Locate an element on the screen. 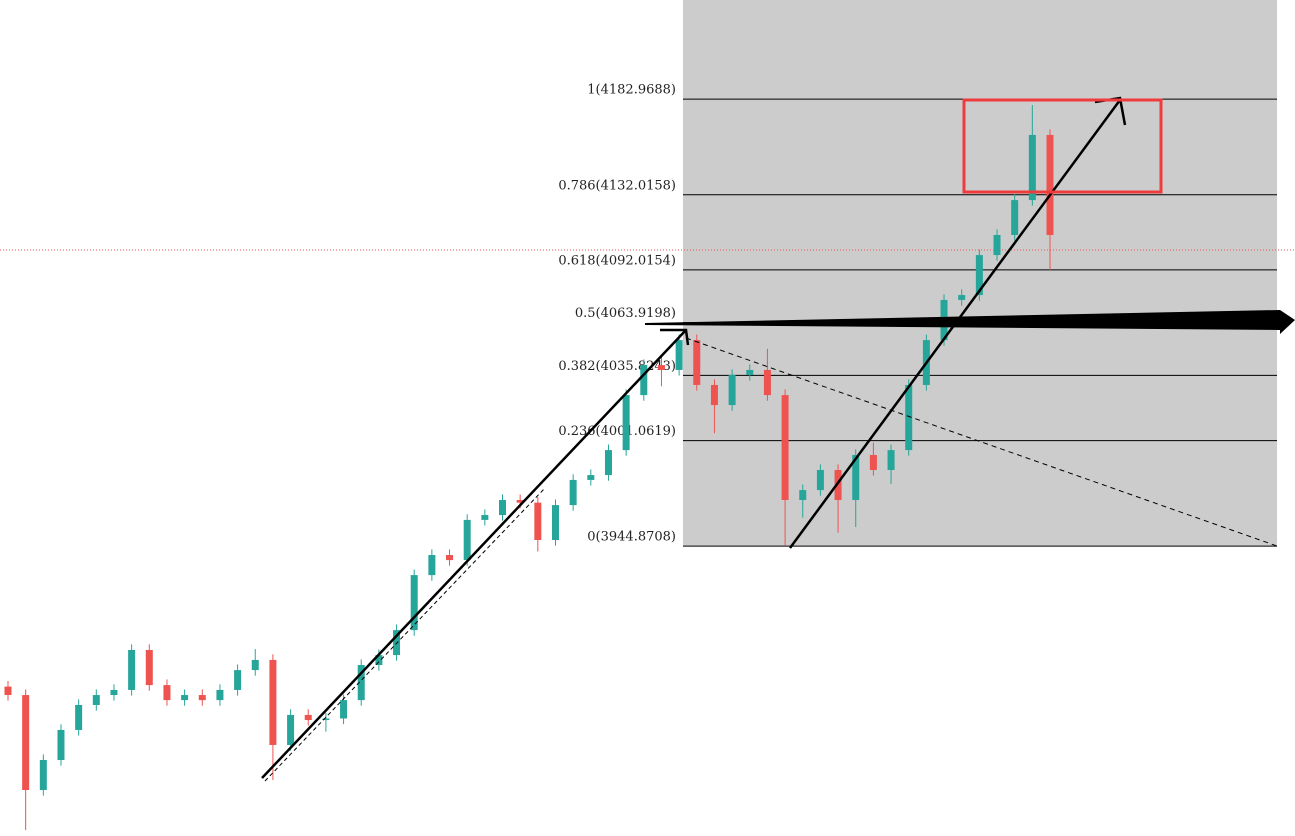  fib-level-label: 0.5(4063.9198) is located at coordinates (625, 313).